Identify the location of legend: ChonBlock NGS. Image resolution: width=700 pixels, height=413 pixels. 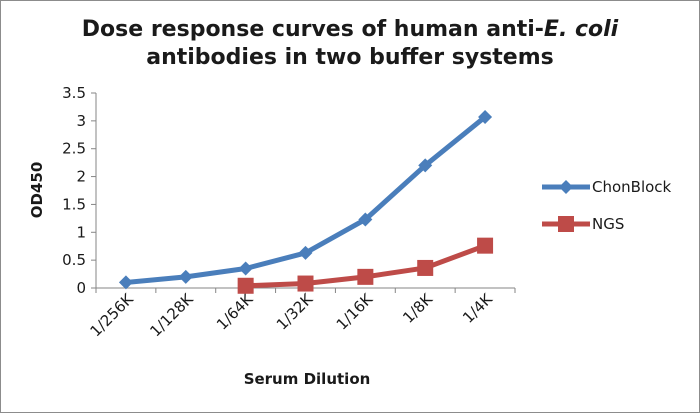
(607, 205).